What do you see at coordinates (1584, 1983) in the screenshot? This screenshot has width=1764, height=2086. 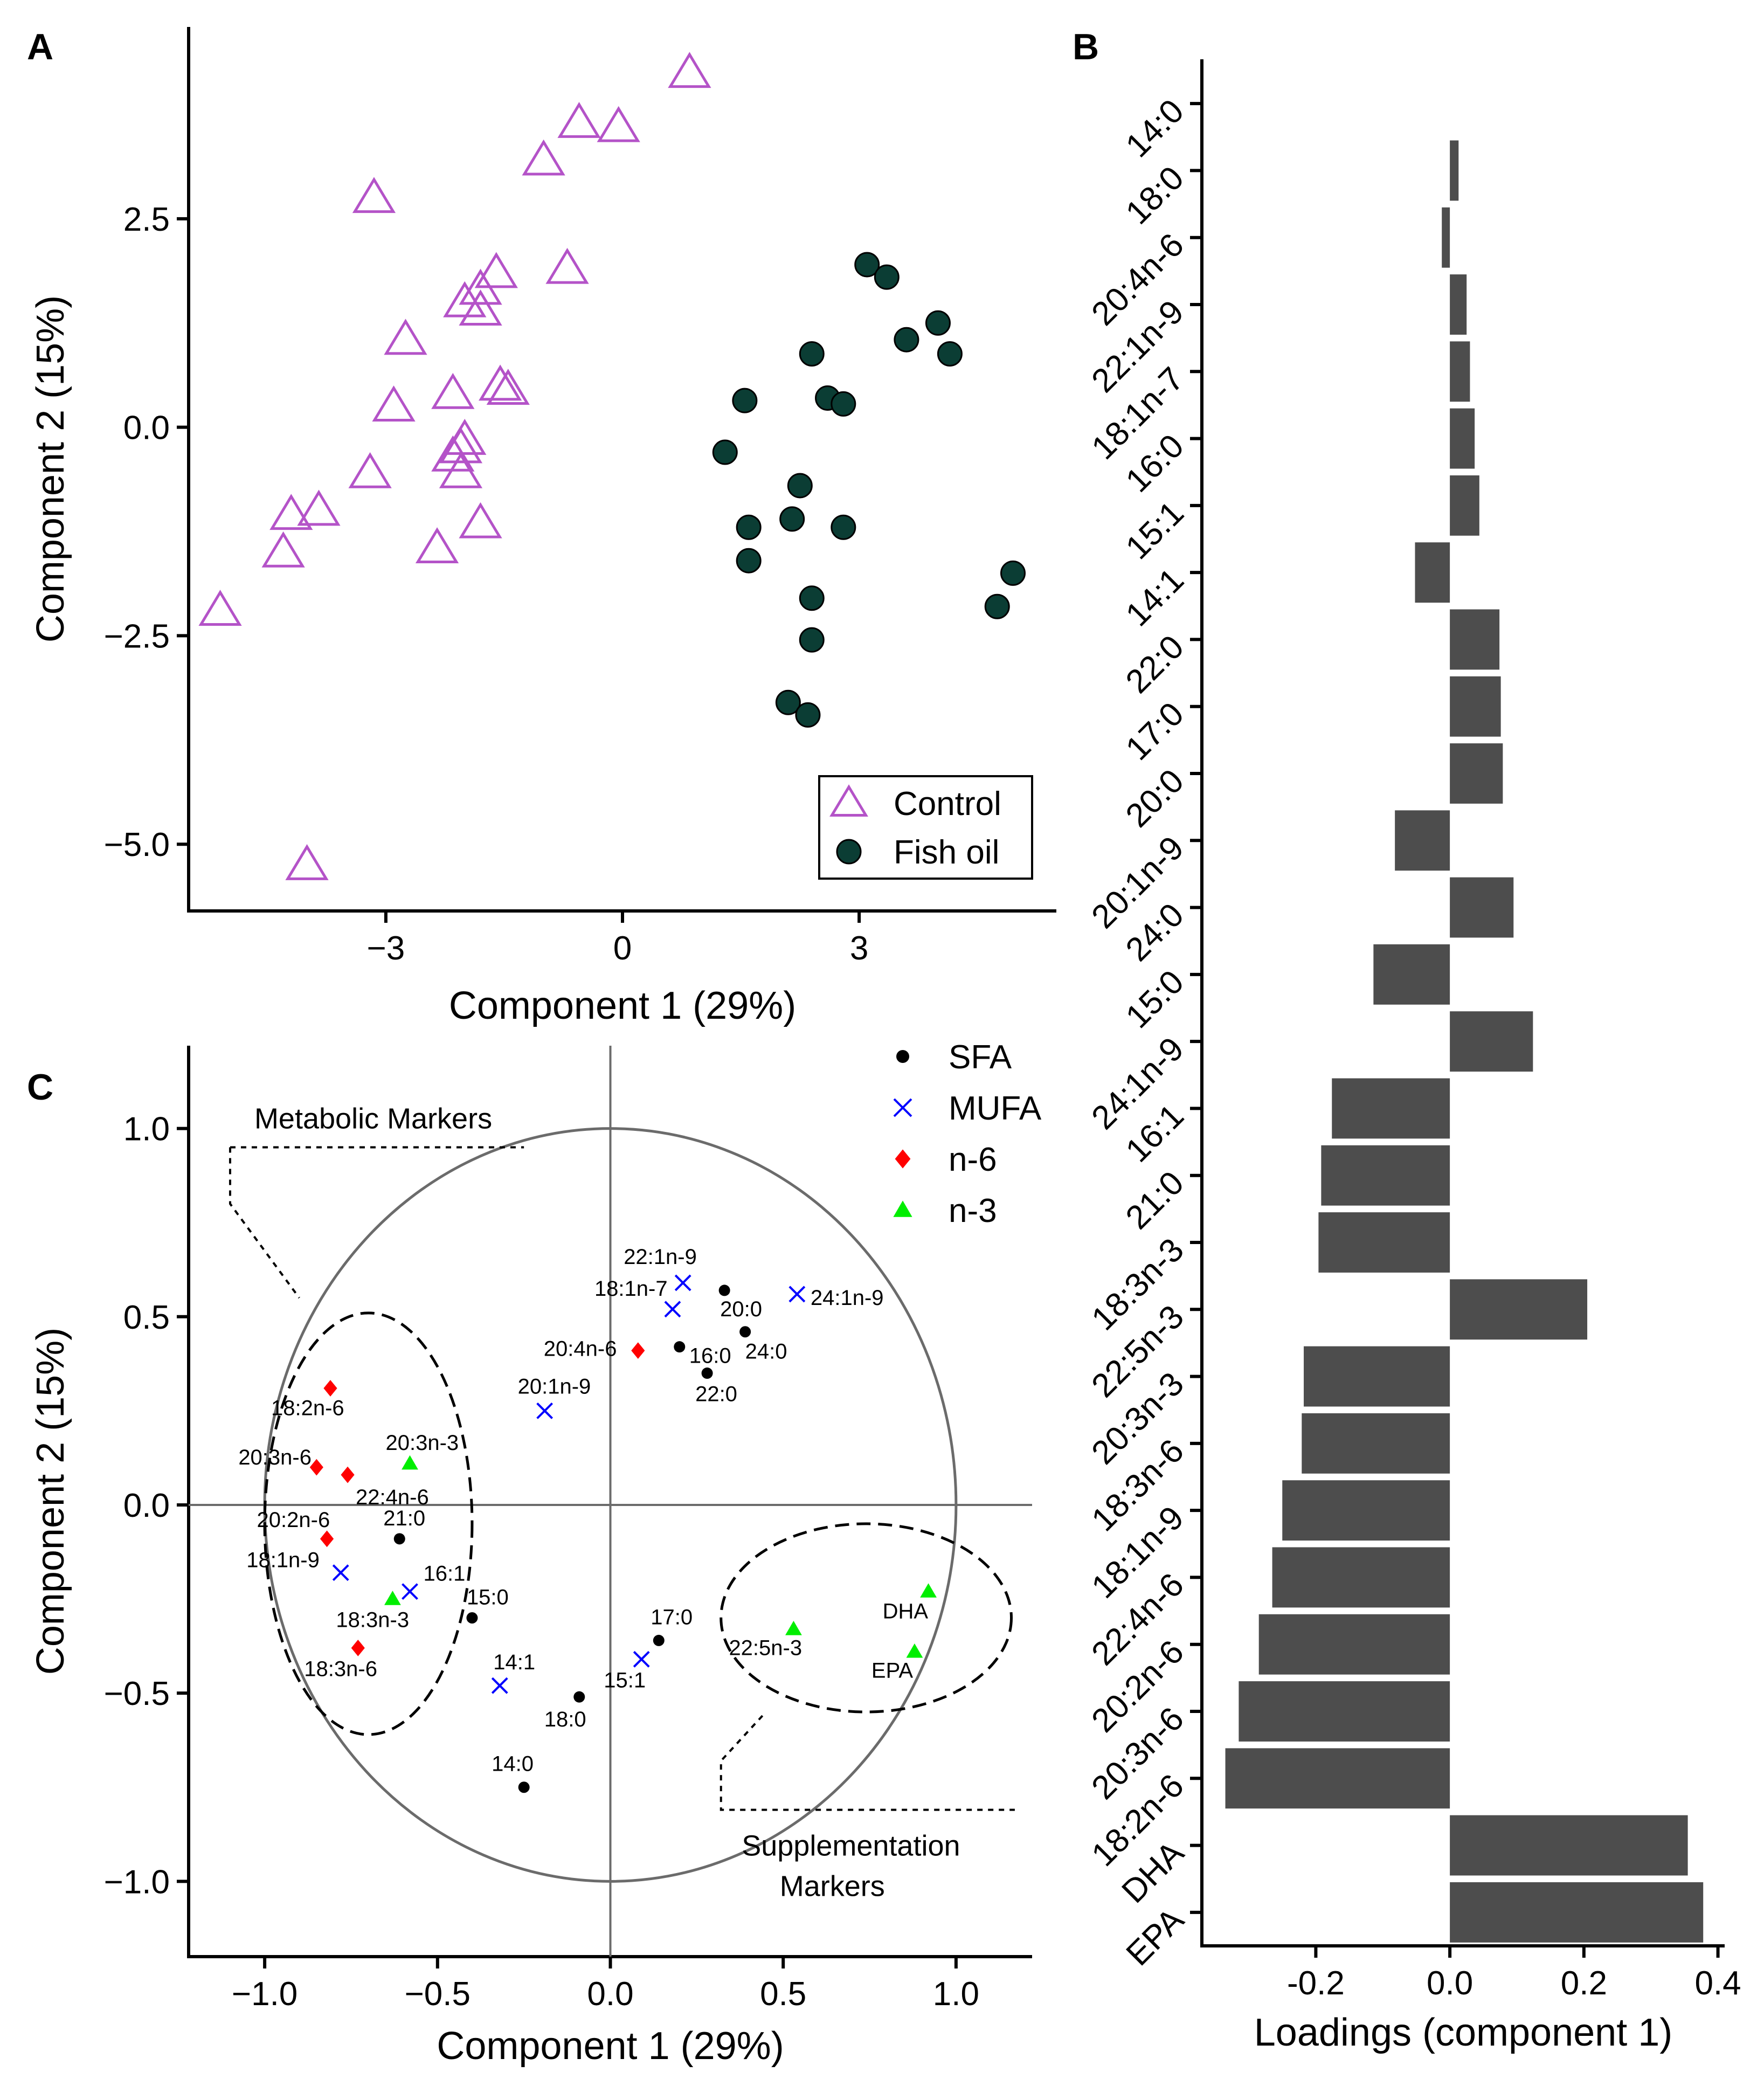 I see `x-tick-label-b: 0.2` at bounding box center [1584, 1983].